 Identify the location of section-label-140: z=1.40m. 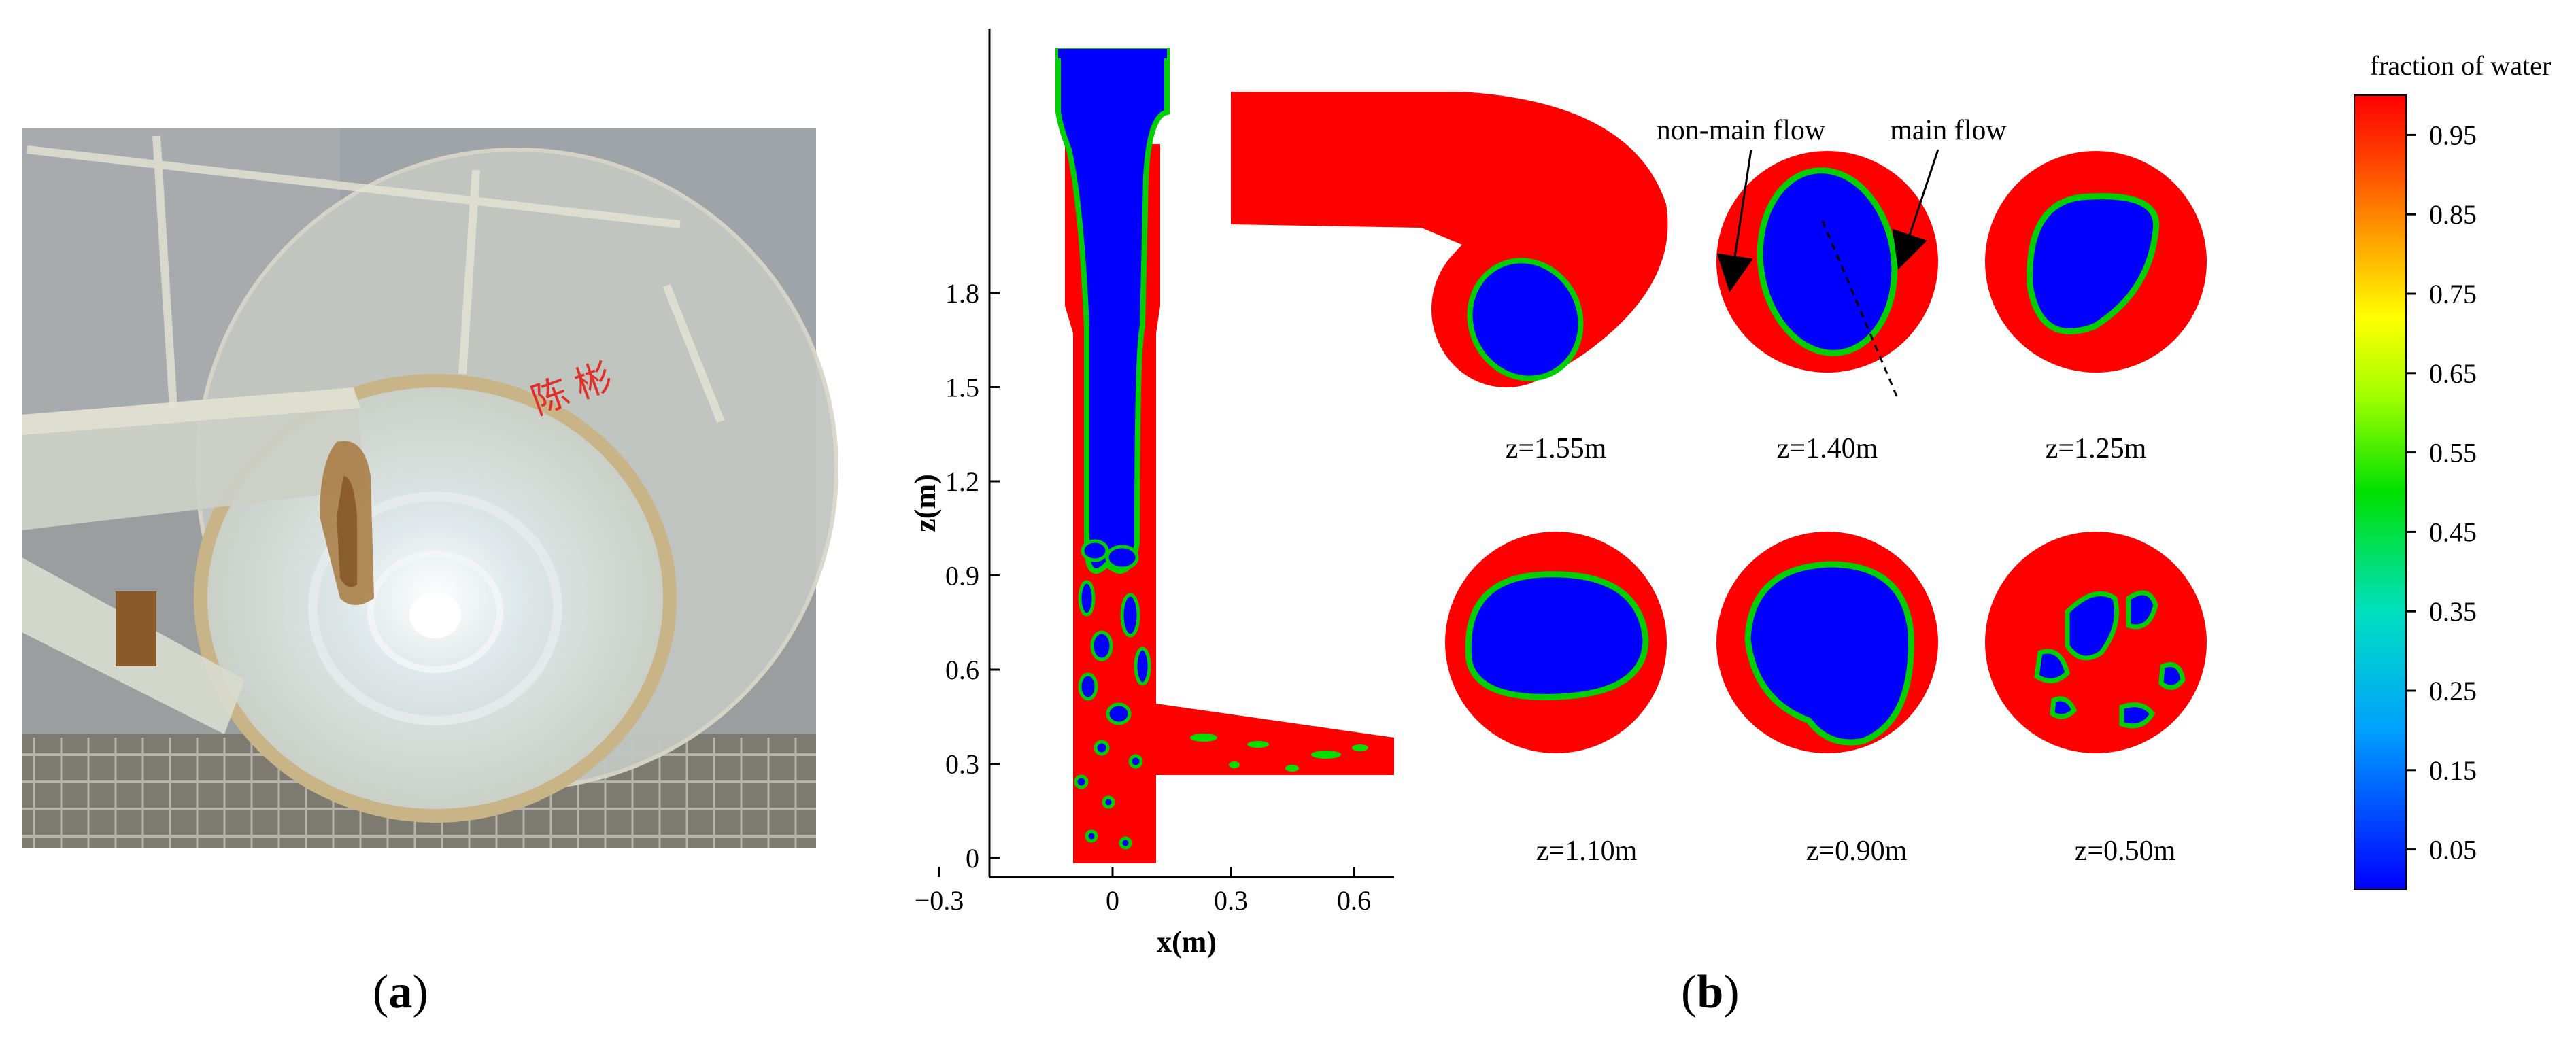
(1827, 448).